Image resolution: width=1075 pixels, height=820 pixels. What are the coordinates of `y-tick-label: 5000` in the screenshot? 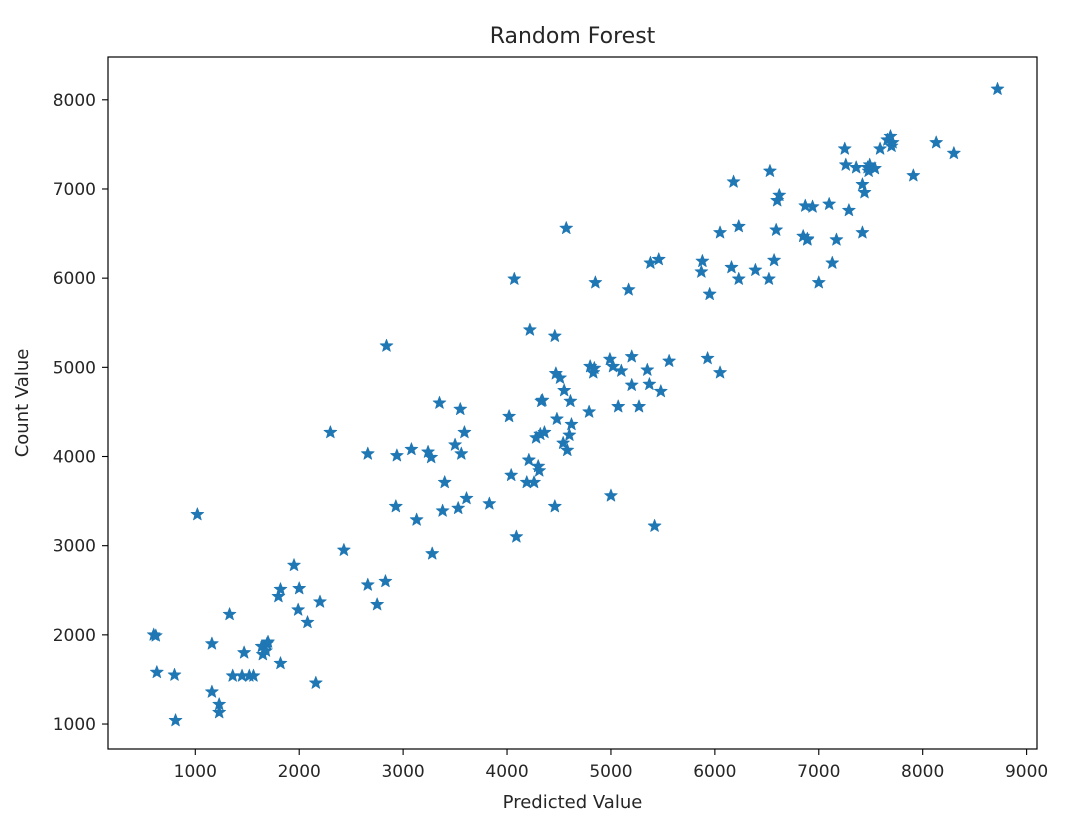 It's located at (74, 368).